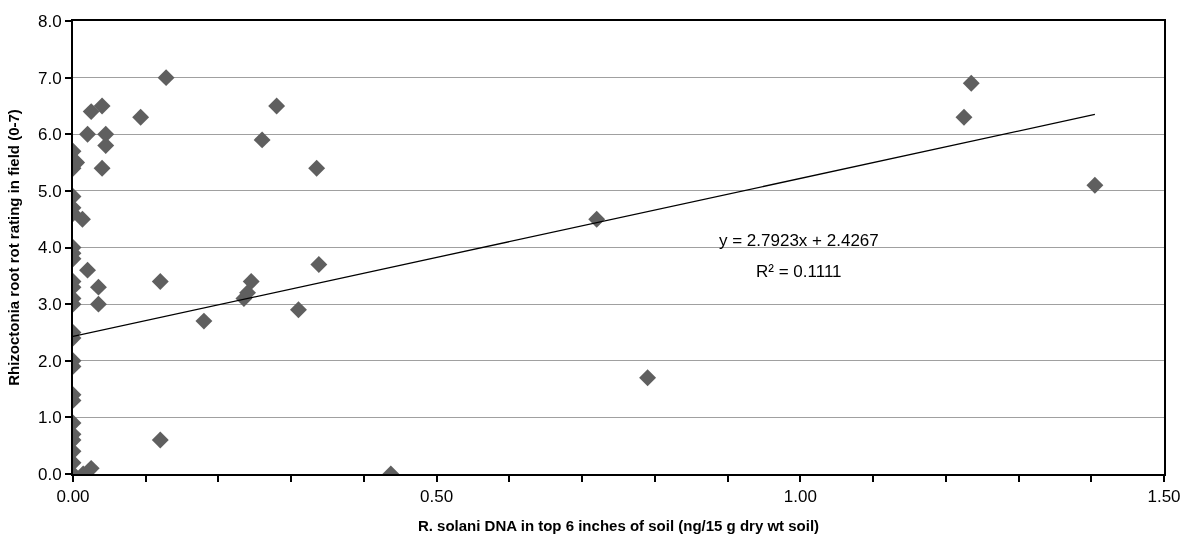 The height and width of the screenshot is (544, 1193). What do you see at coordinates (49, 78) in the screenshot?
I see `y-tick-label: 7.0` at bounding box center [49, 78].